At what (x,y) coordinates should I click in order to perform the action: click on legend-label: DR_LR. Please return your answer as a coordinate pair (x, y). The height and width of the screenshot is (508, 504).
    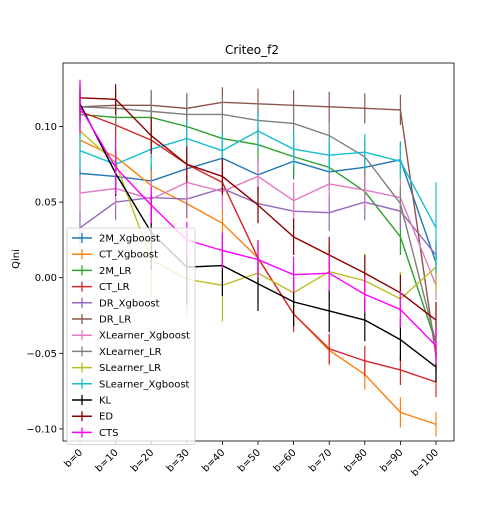
    Looking at the image, I should click on (115, 320).